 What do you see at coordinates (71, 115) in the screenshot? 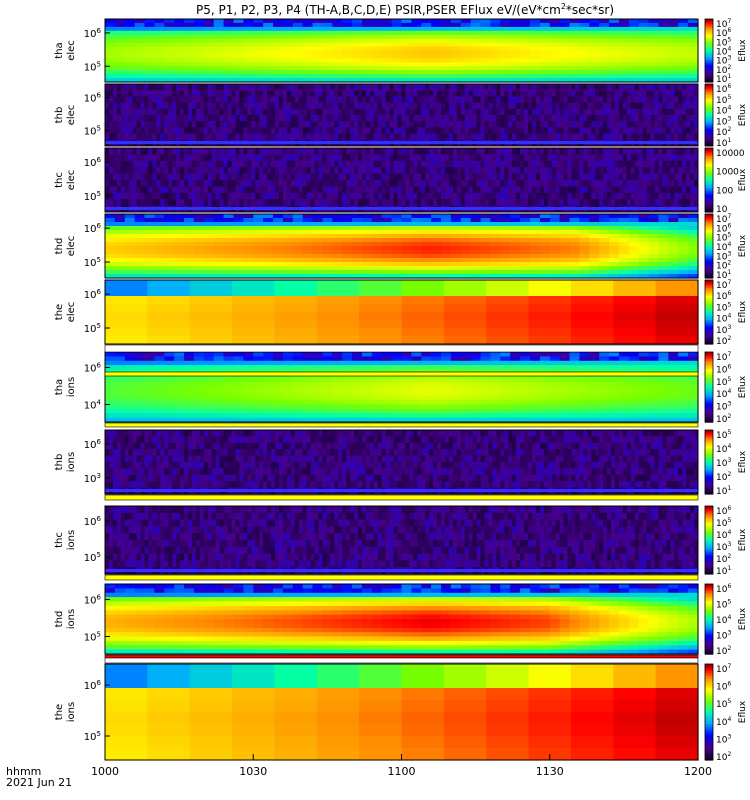
I see `panel-label-species: elec` at bounding box center [71, 115].